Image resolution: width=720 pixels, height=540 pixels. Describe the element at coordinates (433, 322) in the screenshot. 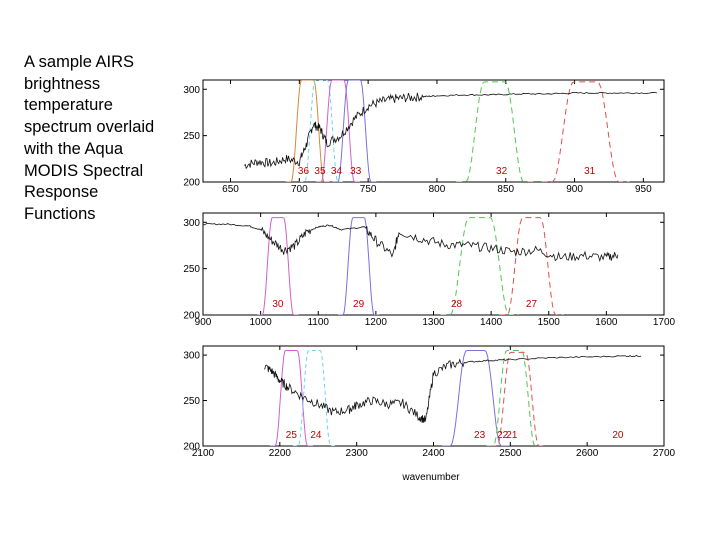

I see `x-tick-label: 1300` at that location.